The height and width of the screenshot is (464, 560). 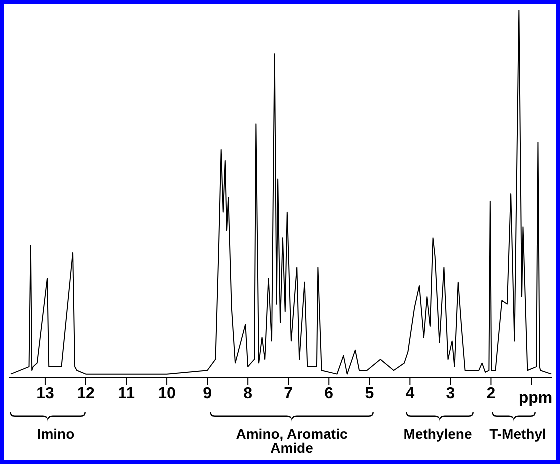 I want to click on text: Methylene, so click(x=438, y=434).